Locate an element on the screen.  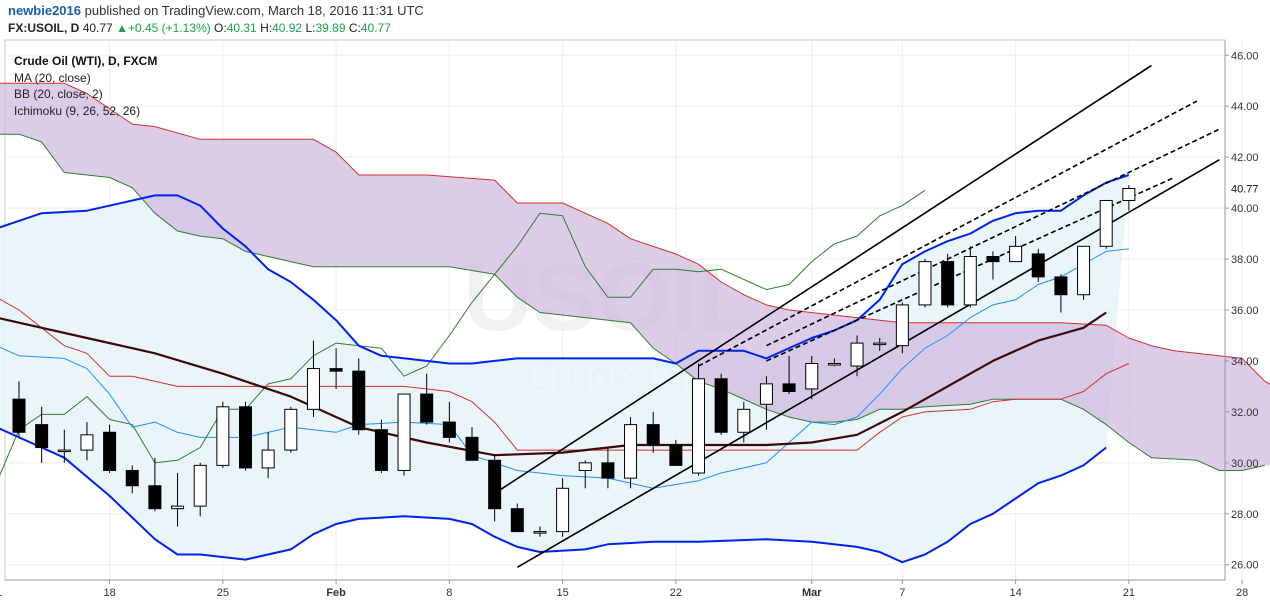
high-label: H: is located at coordinates (266, 28).